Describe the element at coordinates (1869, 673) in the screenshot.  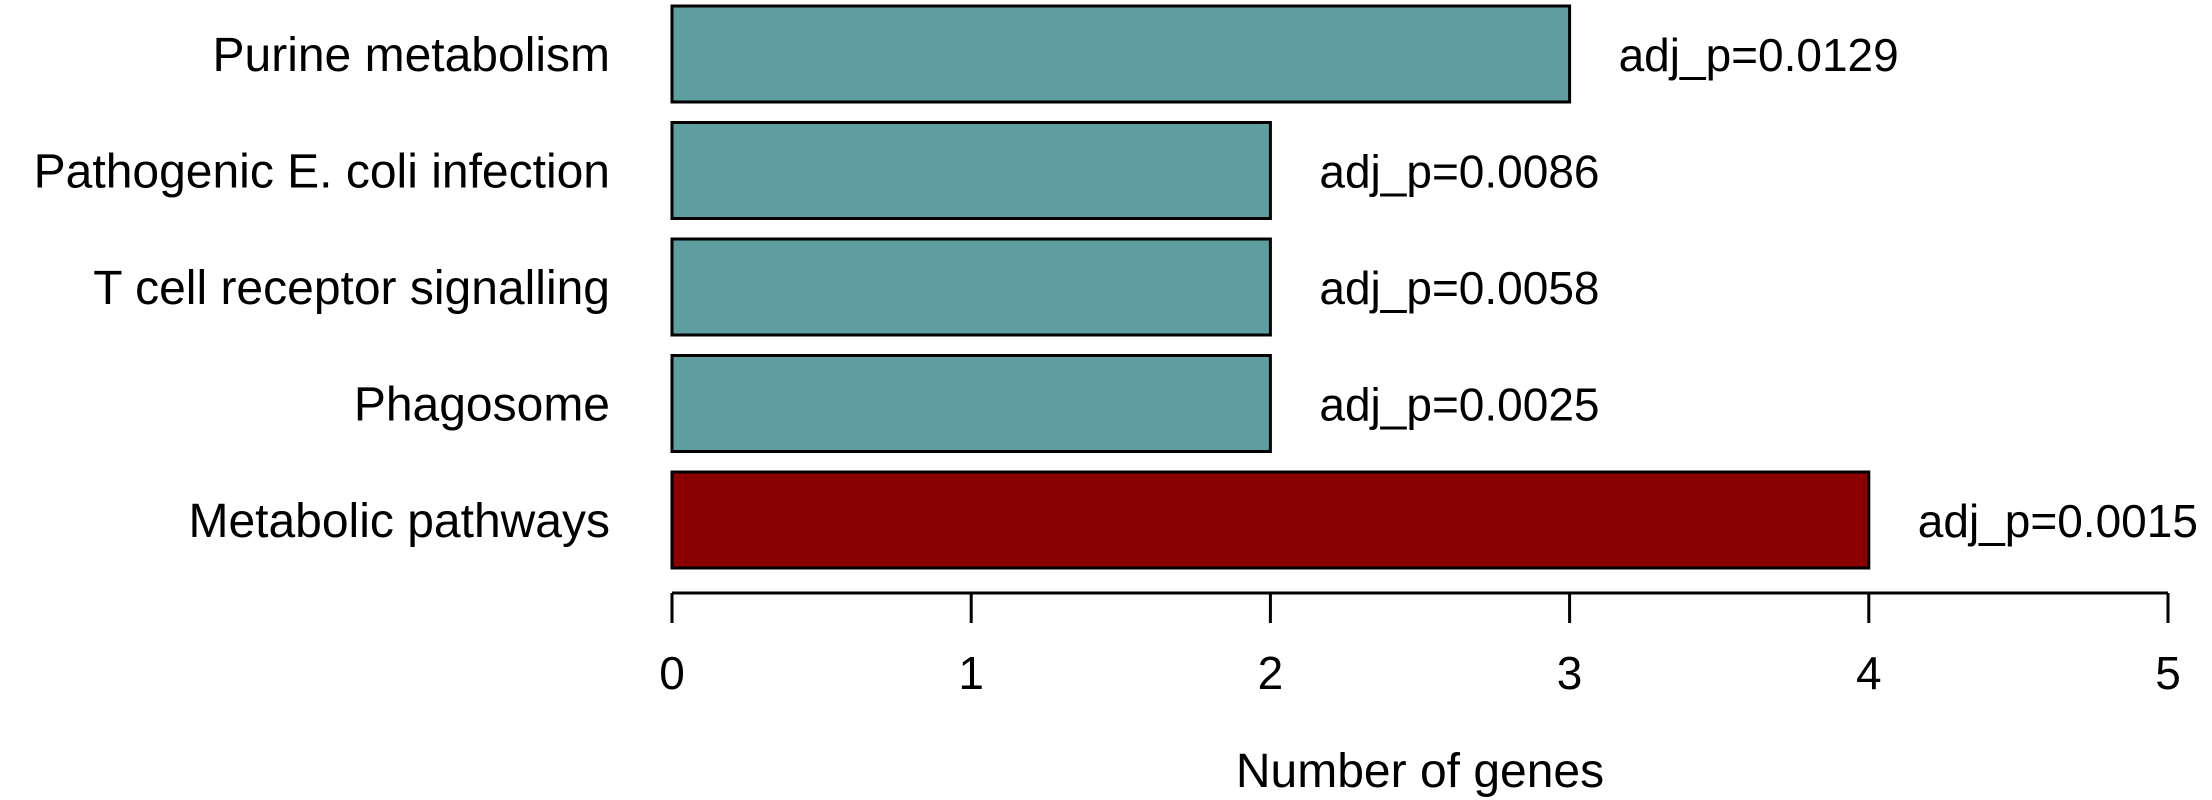
I see `x-tick-label-4: 4` at that location.